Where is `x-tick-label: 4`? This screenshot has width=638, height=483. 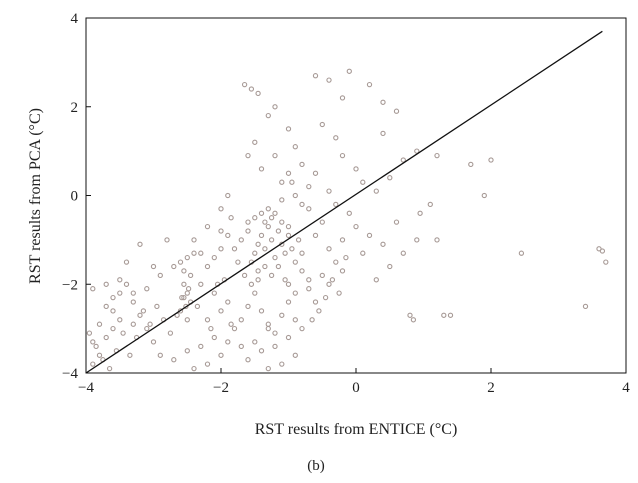 x-tick-label: 4 is located at coordinates (626, 388).